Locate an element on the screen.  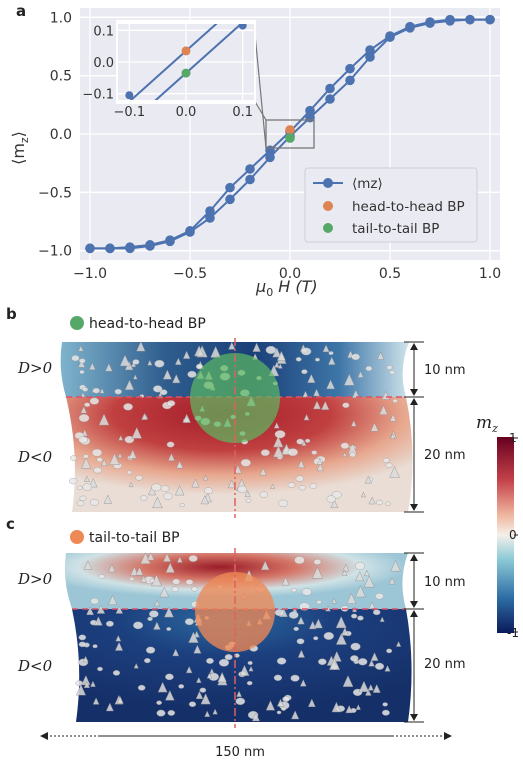
x-tick-label: 0.5 is located at coordinates (390, 274).